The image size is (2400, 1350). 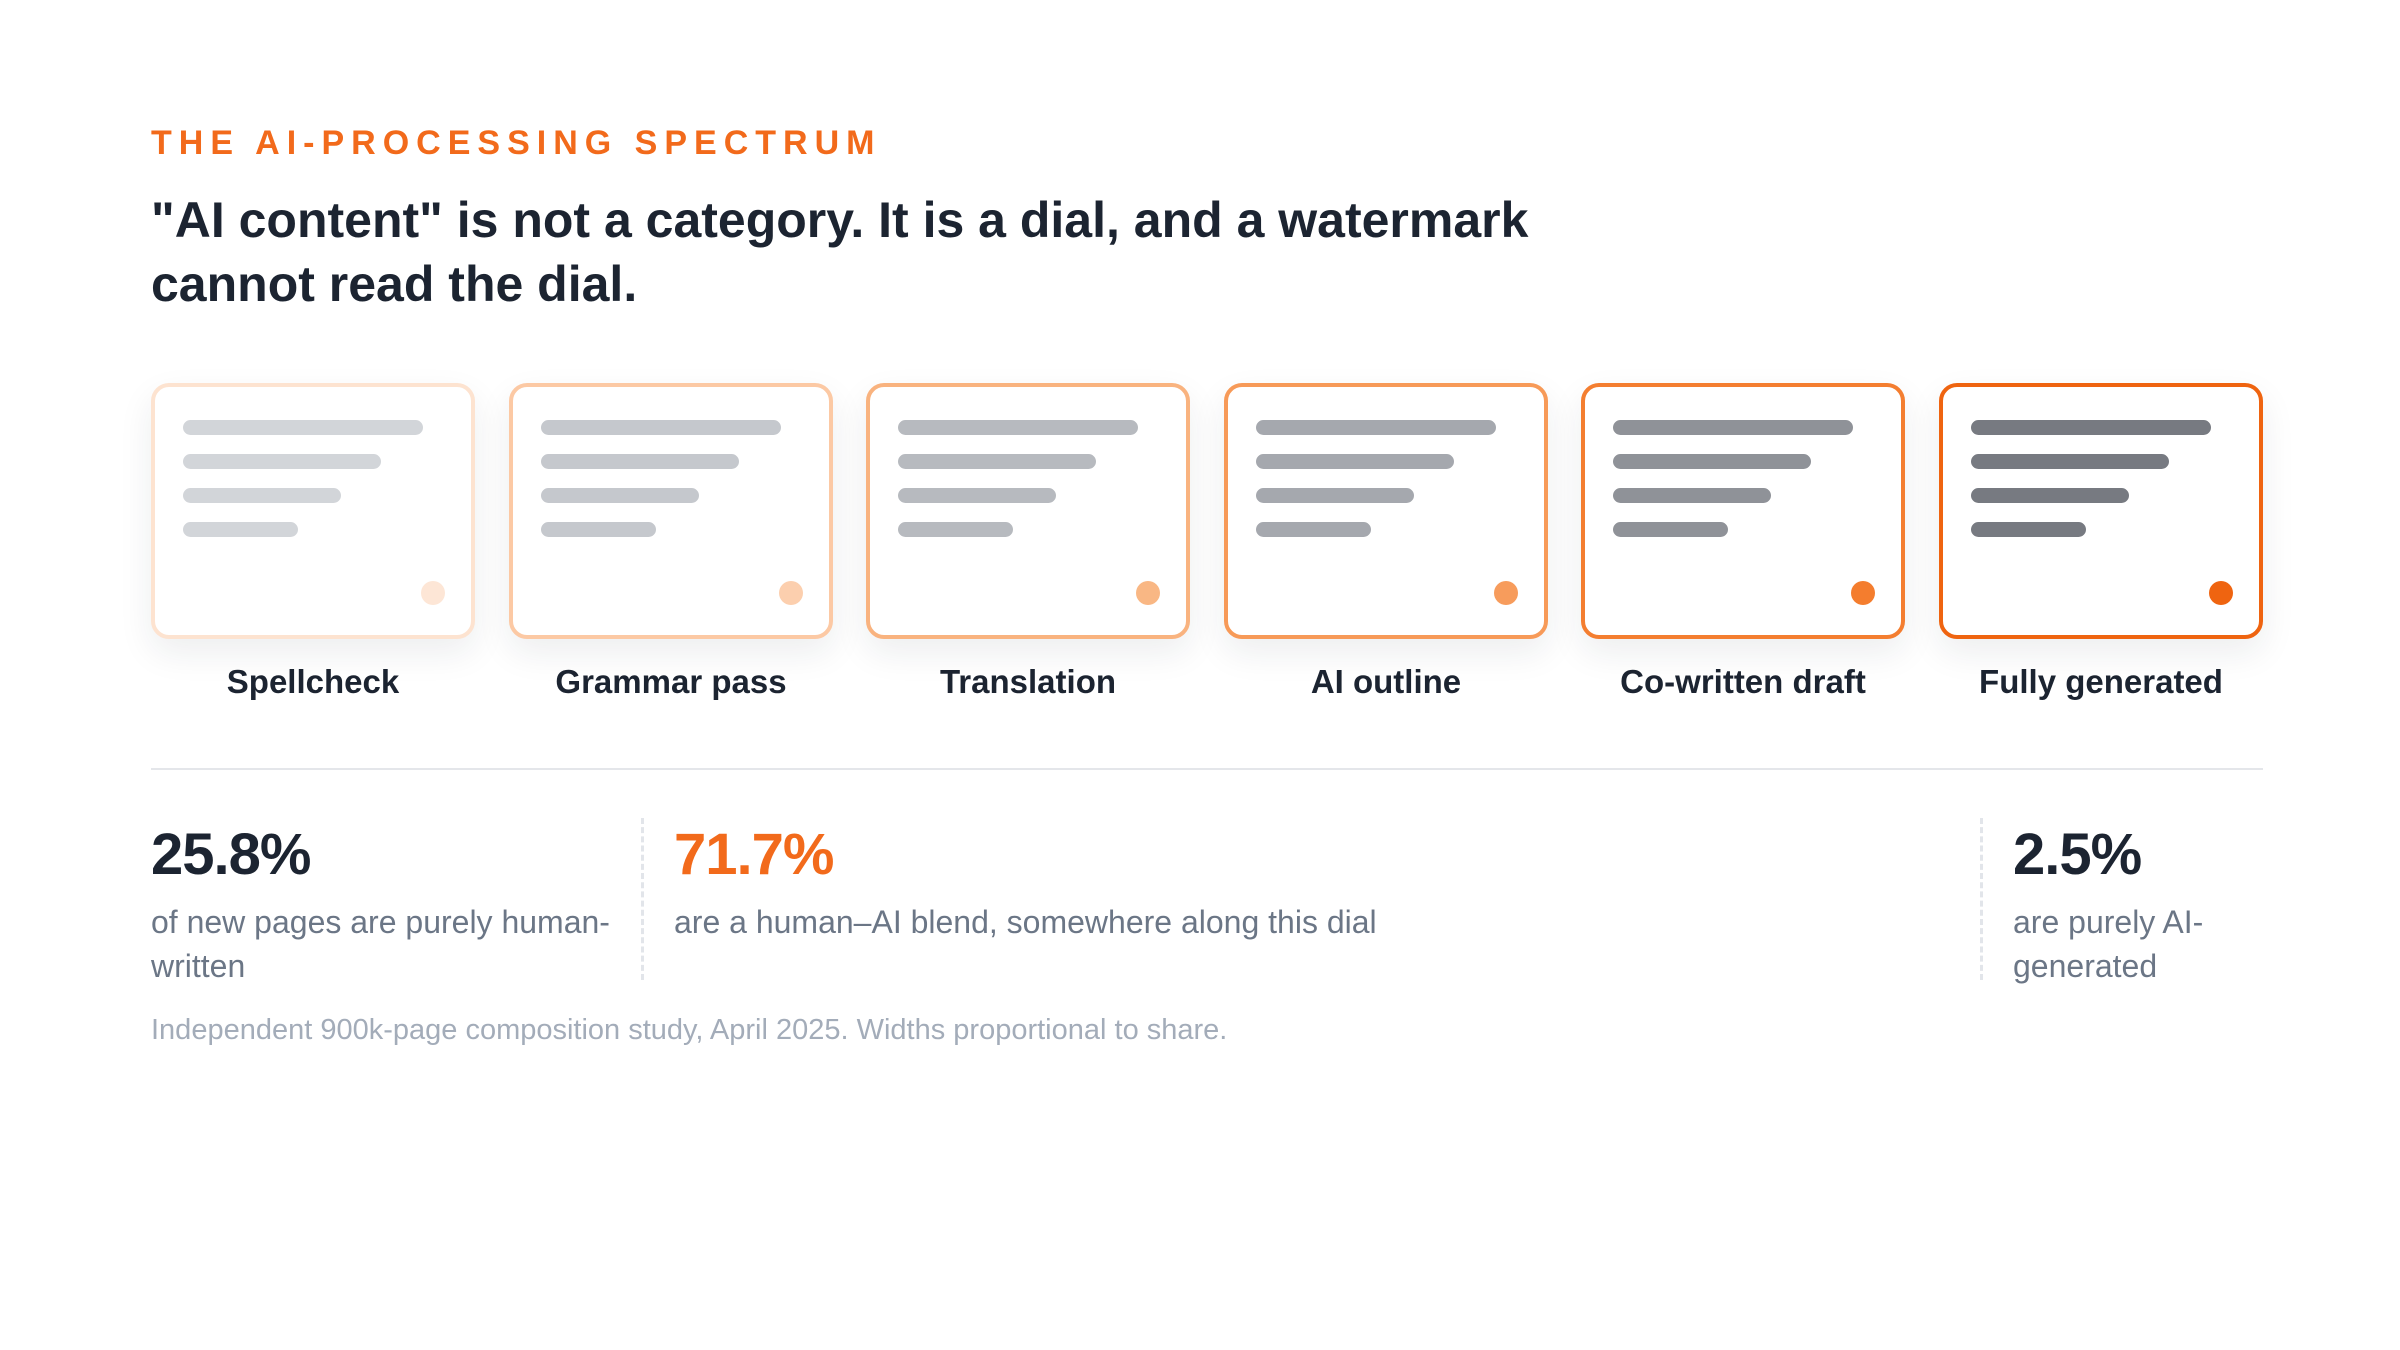 What do you see at coordinates (380, 944) in the screenshot?
I see `stat-description: of new pages are purely human-written` at bounding box center [380, 944].